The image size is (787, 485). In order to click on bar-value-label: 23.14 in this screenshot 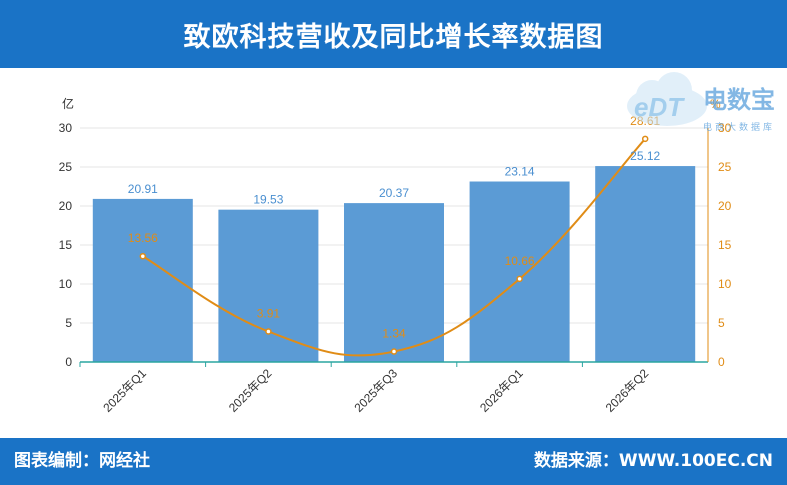, I will do `click(520, 172)`.